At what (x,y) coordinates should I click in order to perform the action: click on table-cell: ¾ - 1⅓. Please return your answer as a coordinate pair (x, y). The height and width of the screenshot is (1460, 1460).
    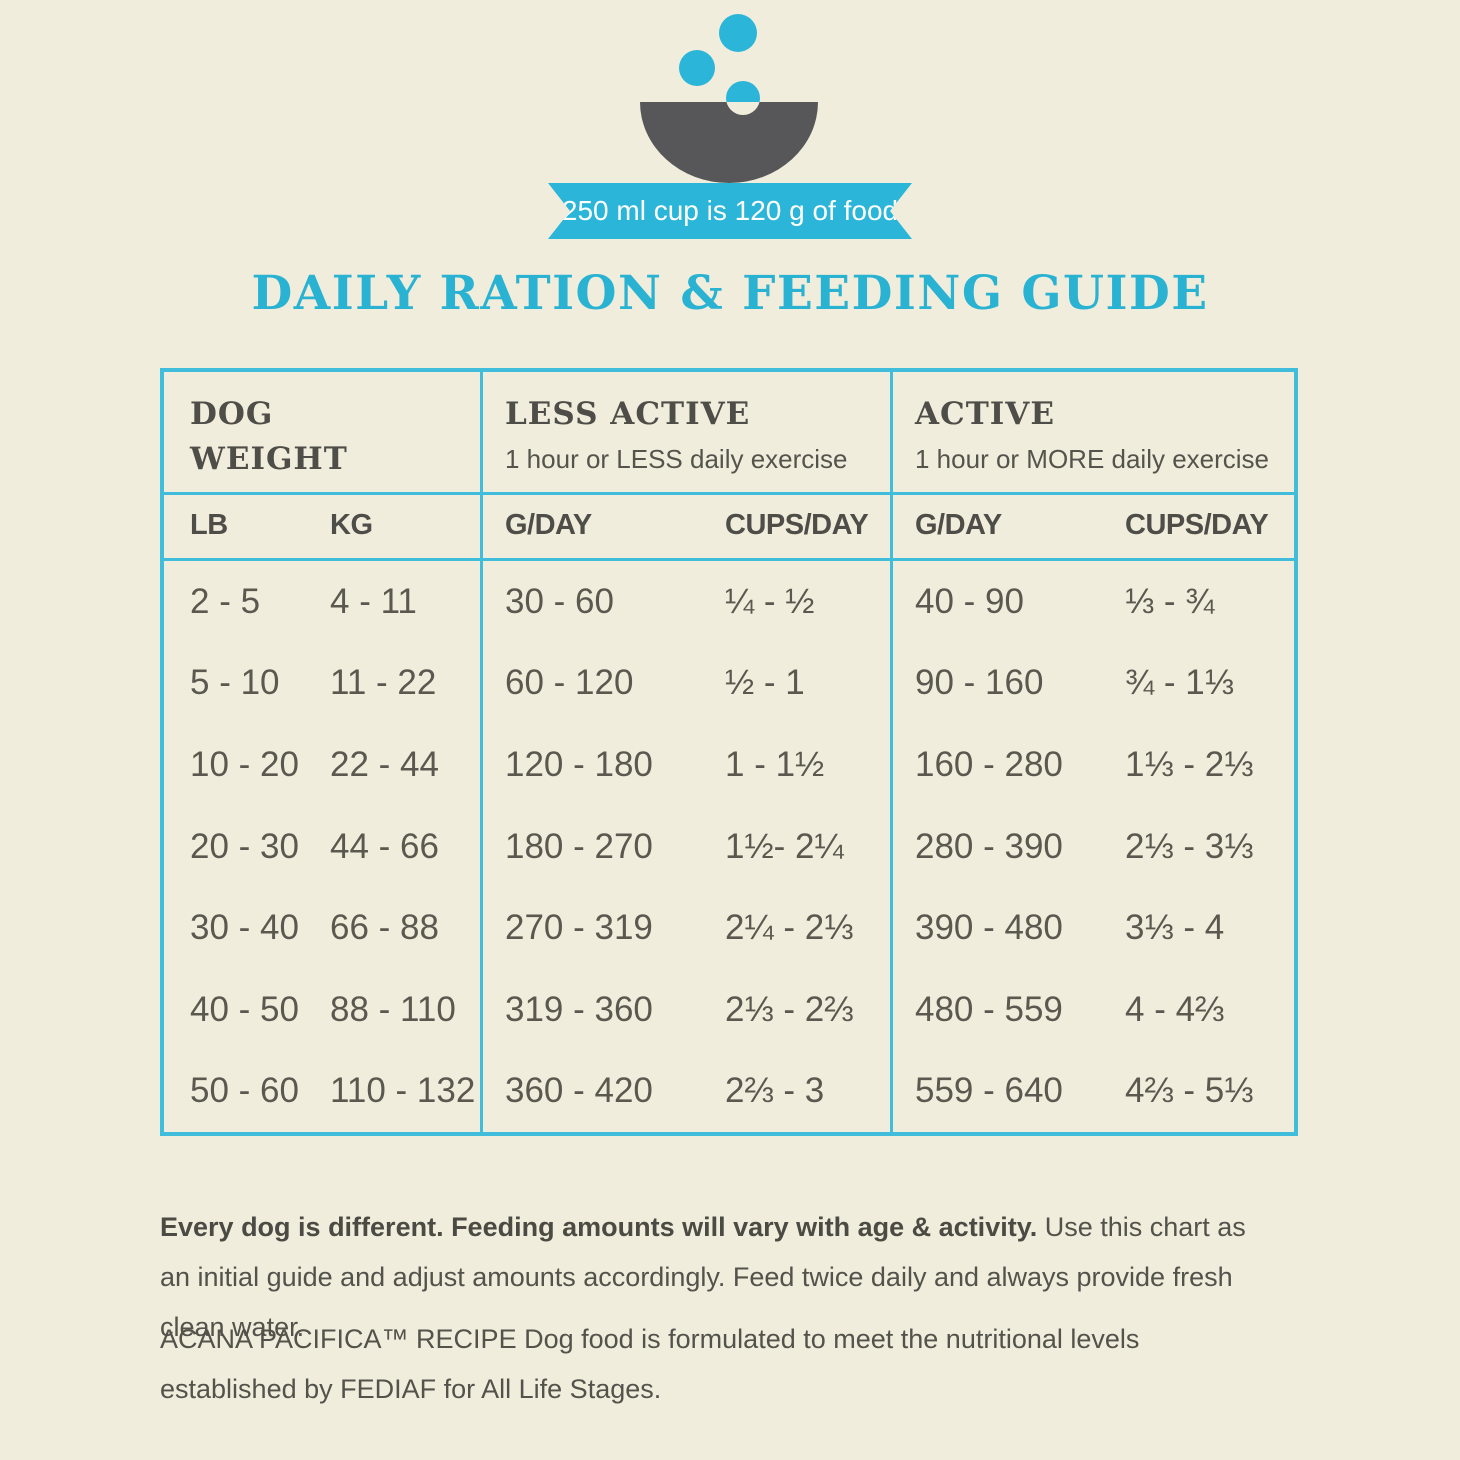
    Looking at the image, I should click on (1179, 683).